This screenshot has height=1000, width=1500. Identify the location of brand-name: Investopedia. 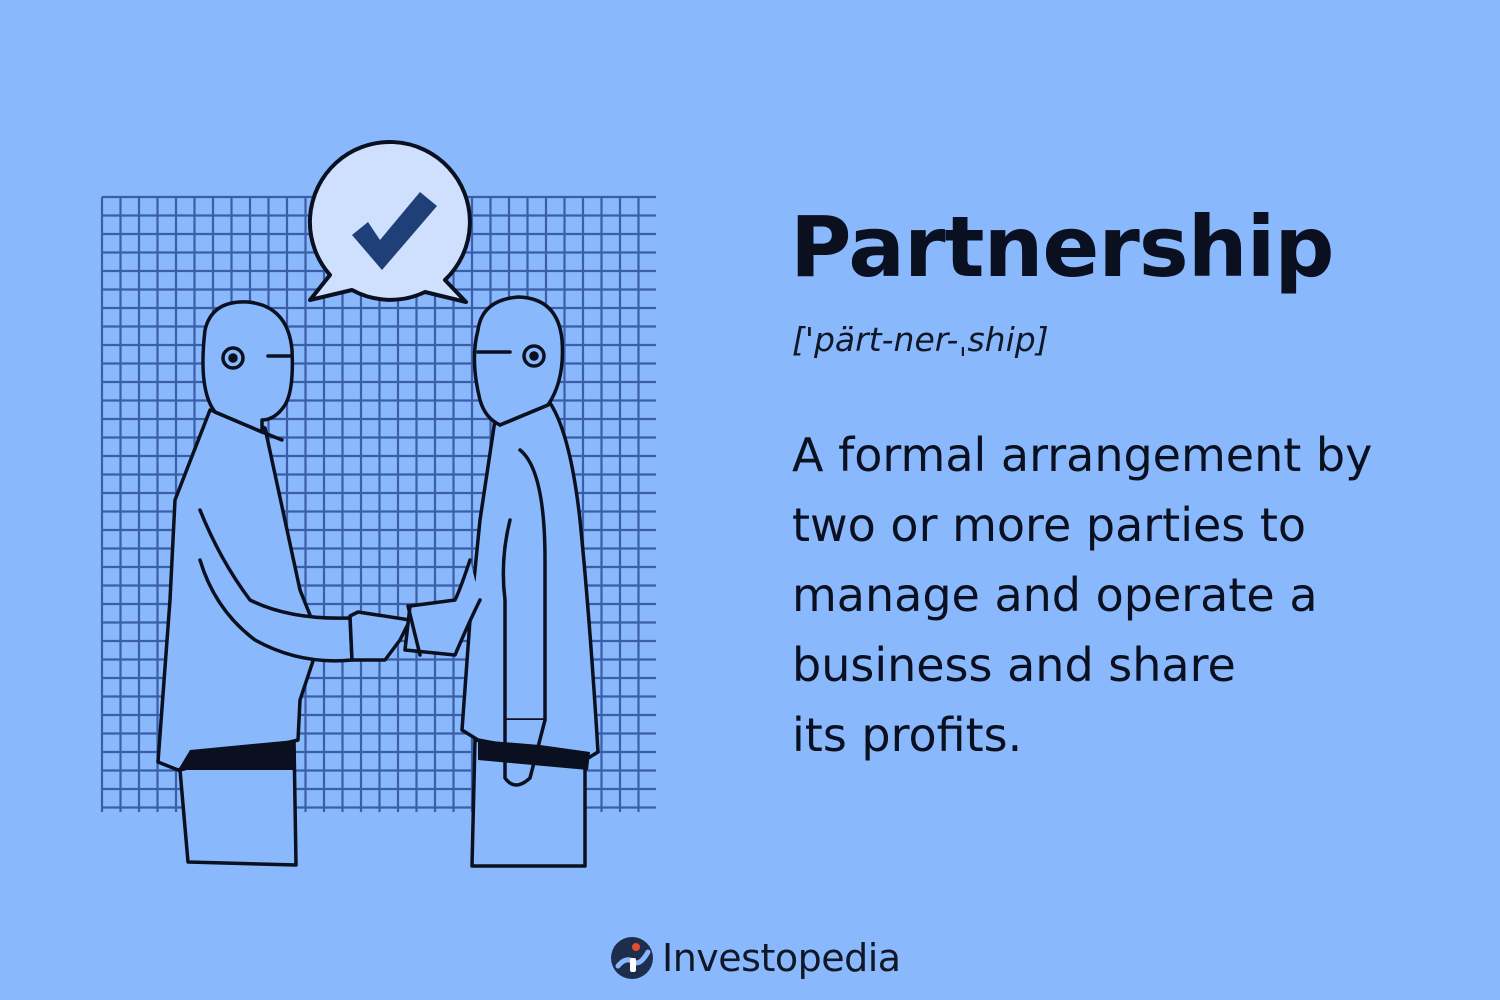
(781, 958).